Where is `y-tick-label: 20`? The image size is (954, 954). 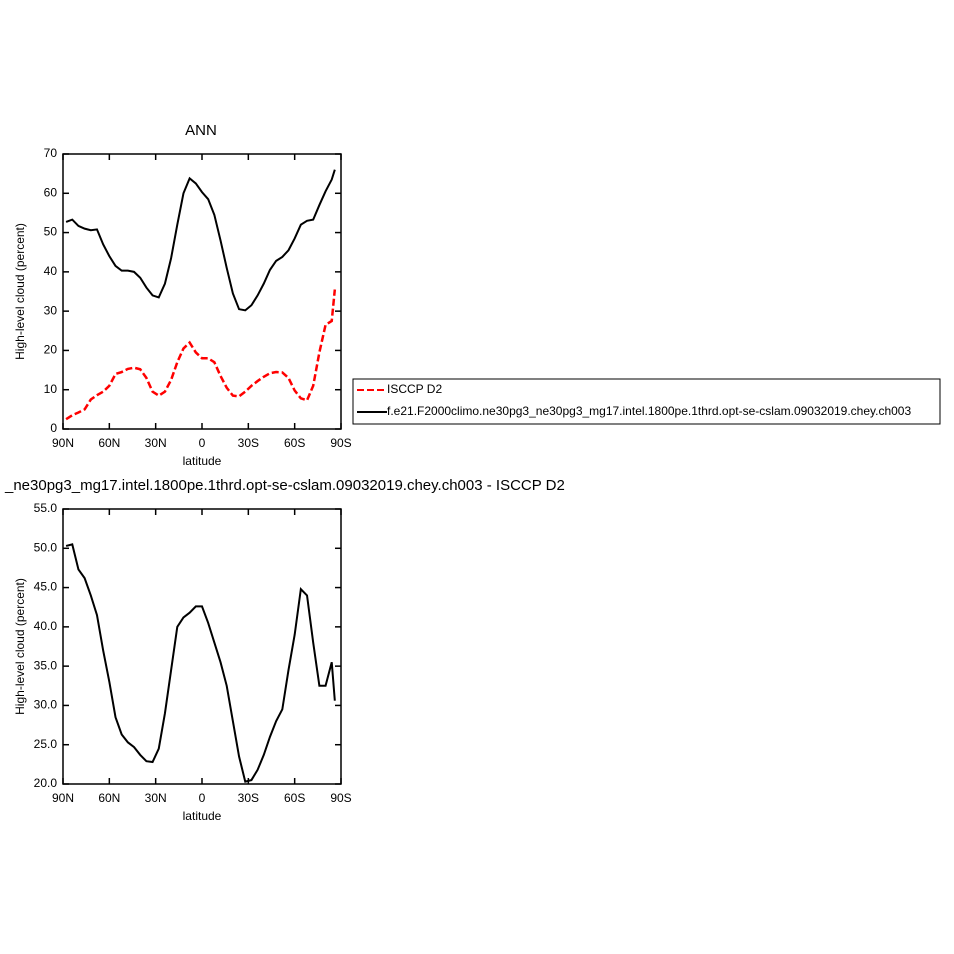 y-tick-label: 20 is located at coordinates (51, 350).